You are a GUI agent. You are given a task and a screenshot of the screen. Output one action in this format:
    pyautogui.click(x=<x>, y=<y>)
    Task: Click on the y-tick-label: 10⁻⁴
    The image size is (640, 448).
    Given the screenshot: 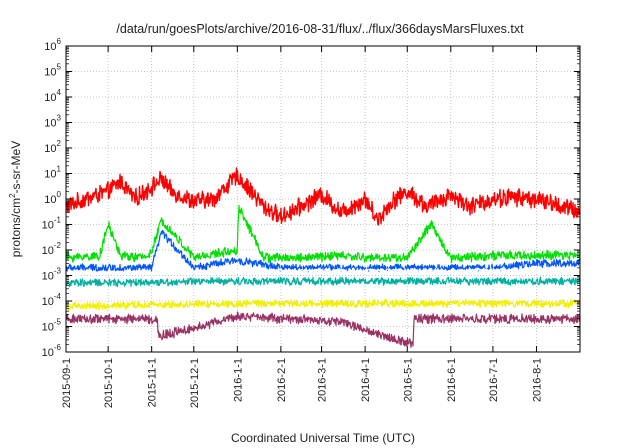 What is the action you would take?
    pyautogui.click(x=52, y=300)
    